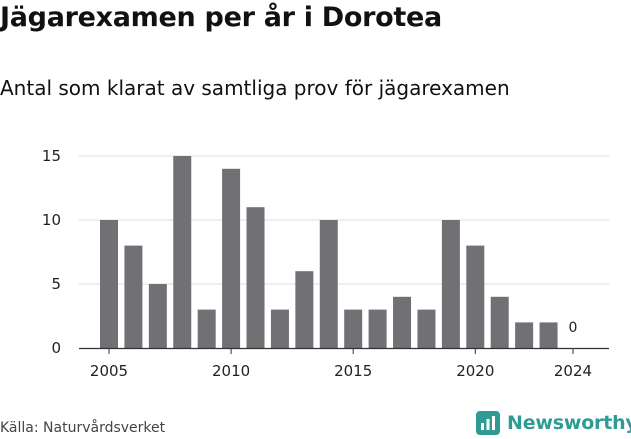  Describe the element at coordinates (573, 371) in the screenshot. I see `x-tick-label-2024: 2024` at that location.